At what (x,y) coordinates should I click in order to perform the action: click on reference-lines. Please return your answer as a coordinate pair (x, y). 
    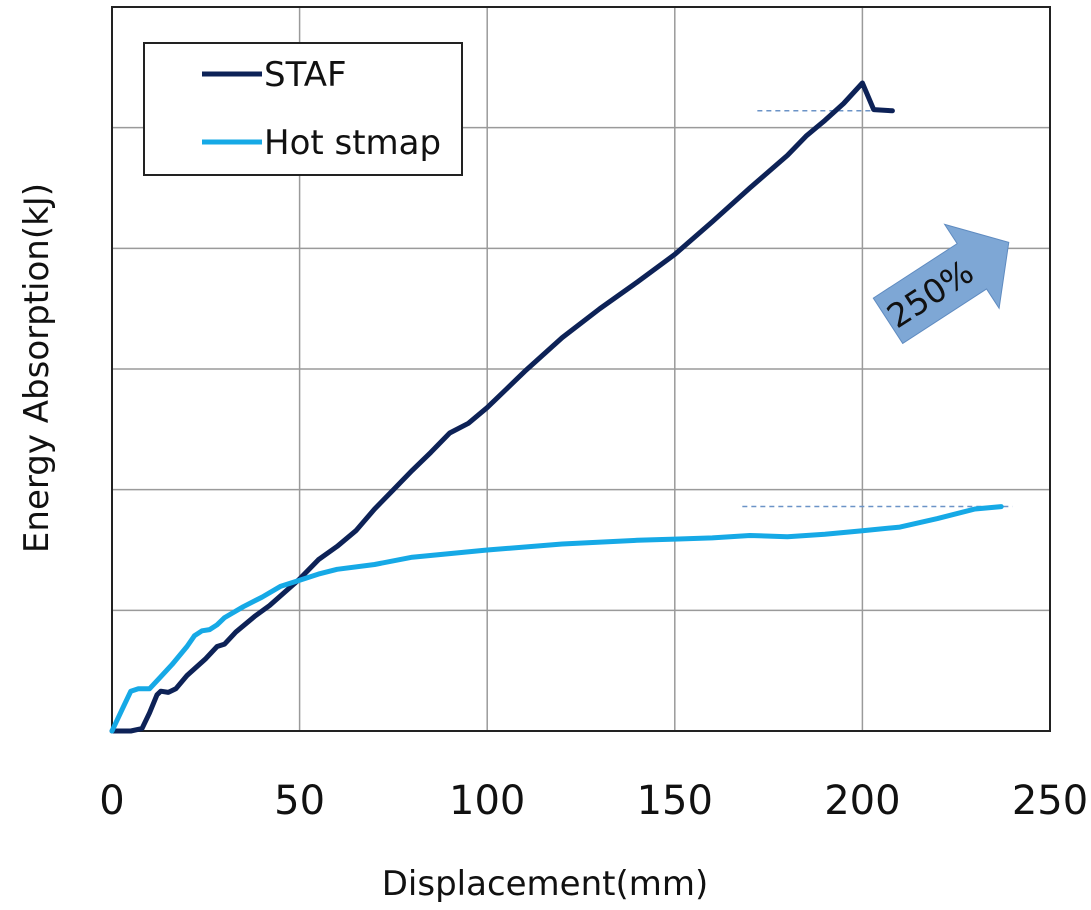
    Looking at the image, I should click on (877, 309).